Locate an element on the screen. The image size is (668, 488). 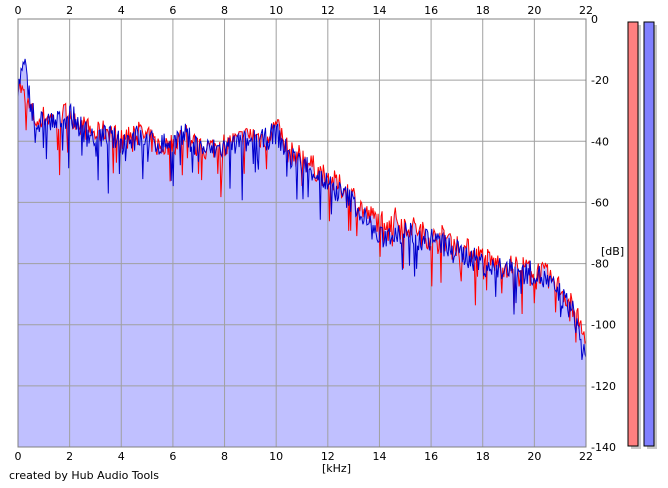
y-tick-label: -140 is located at coordinates (603, 447).